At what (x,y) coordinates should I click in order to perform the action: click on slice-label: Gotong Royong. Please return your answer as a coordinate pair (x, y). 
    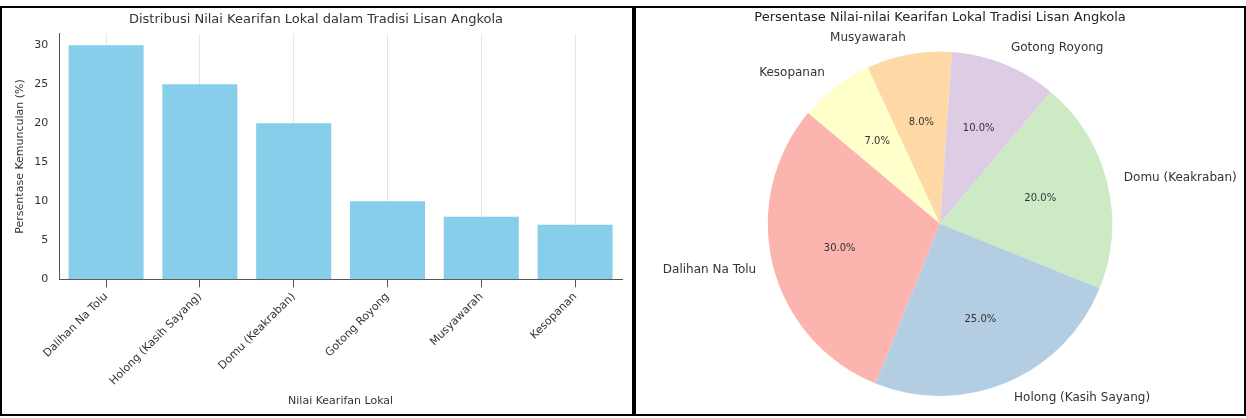
    Looking at the image, I should click on (1057, 47).